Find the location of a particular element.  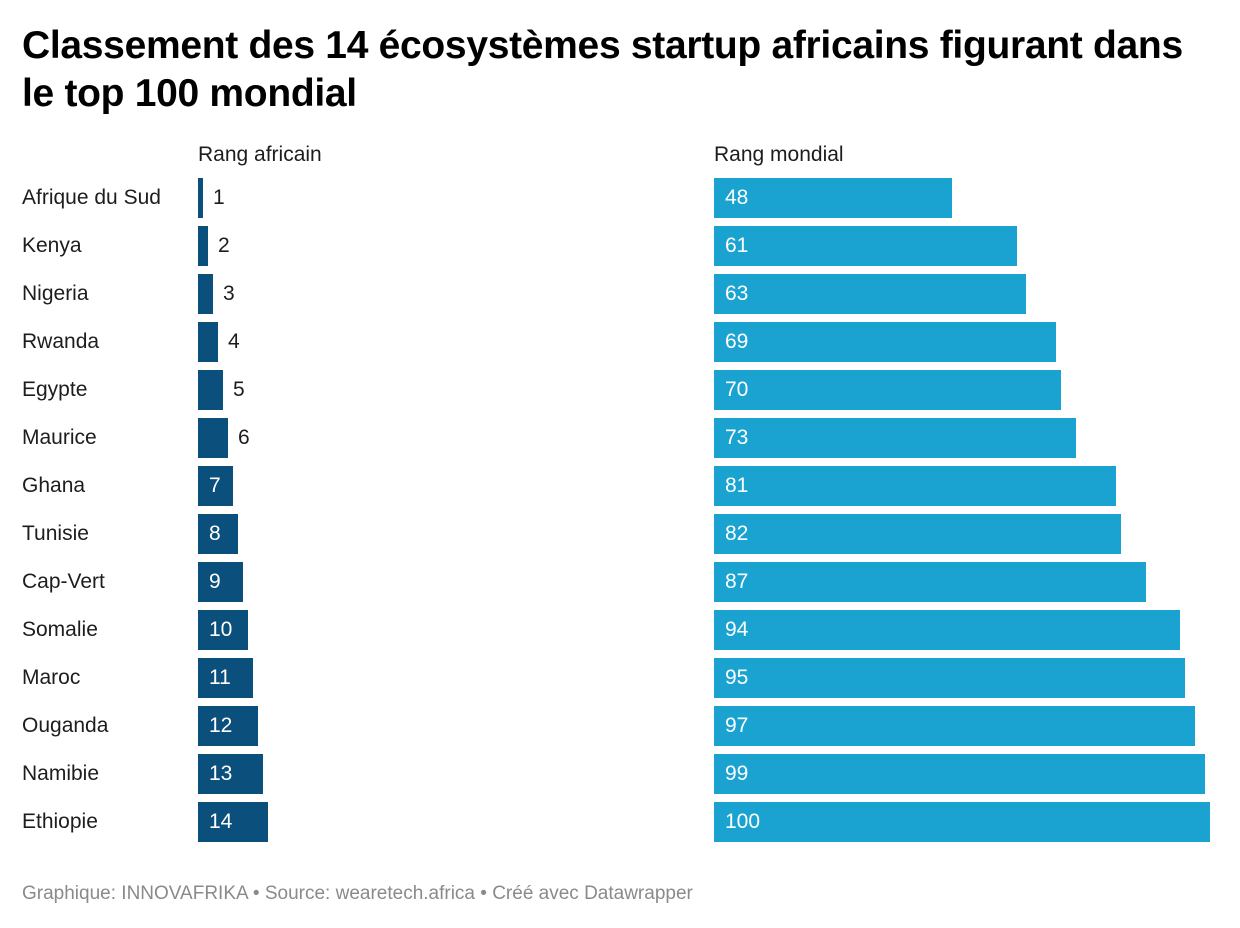

world-rank-value: 94 is located at coordinates (737, 629).